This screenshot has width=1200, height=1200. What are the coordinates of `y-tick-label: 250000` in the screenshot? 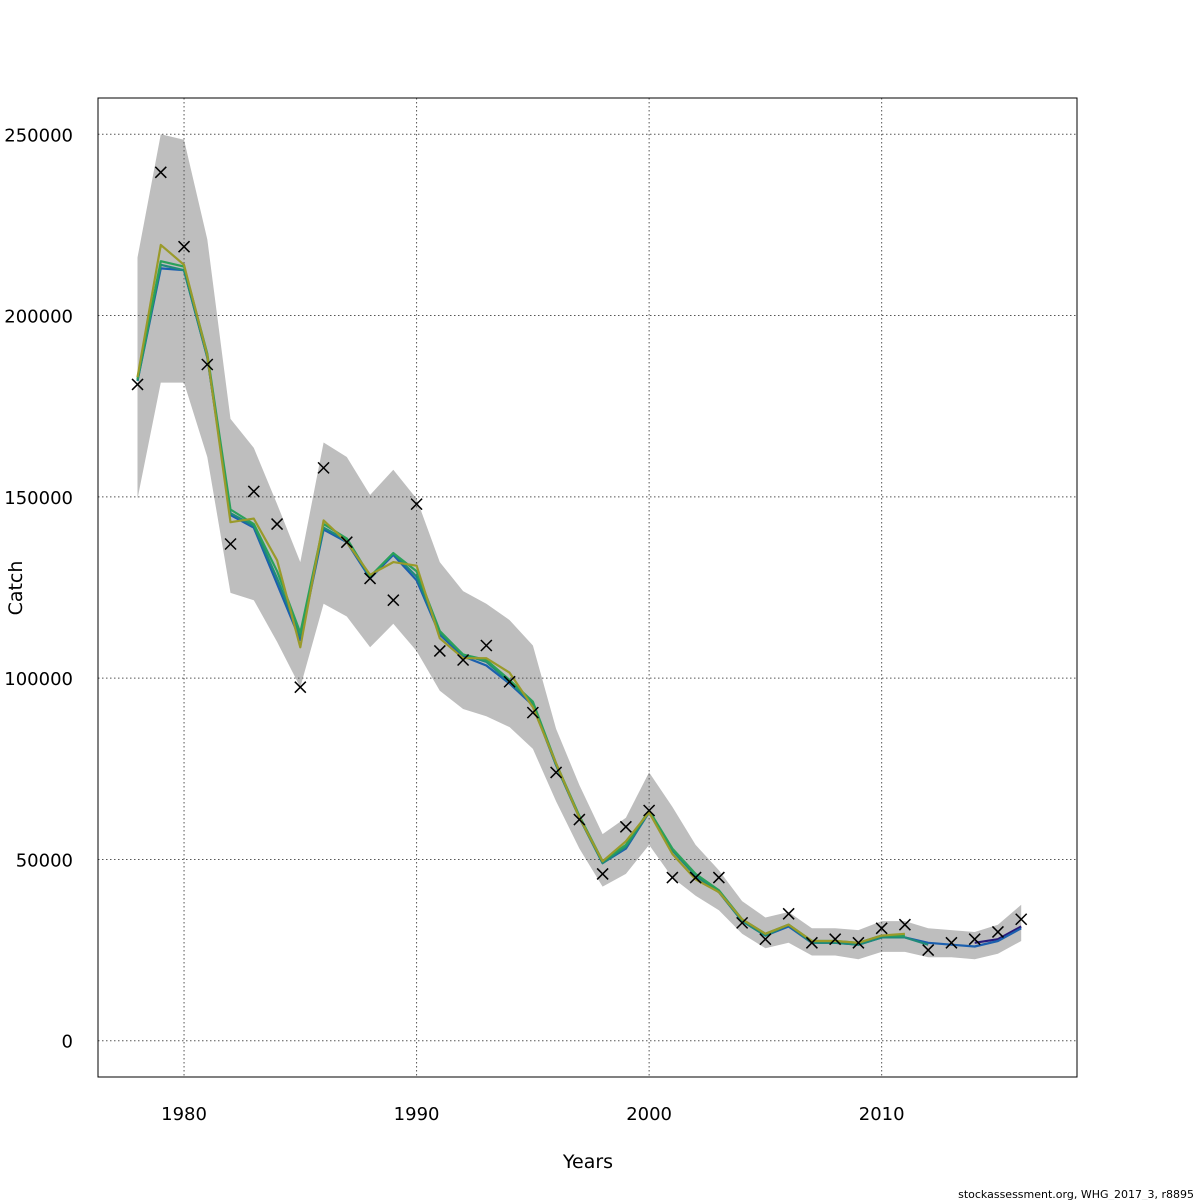 It's located at (38, 135).